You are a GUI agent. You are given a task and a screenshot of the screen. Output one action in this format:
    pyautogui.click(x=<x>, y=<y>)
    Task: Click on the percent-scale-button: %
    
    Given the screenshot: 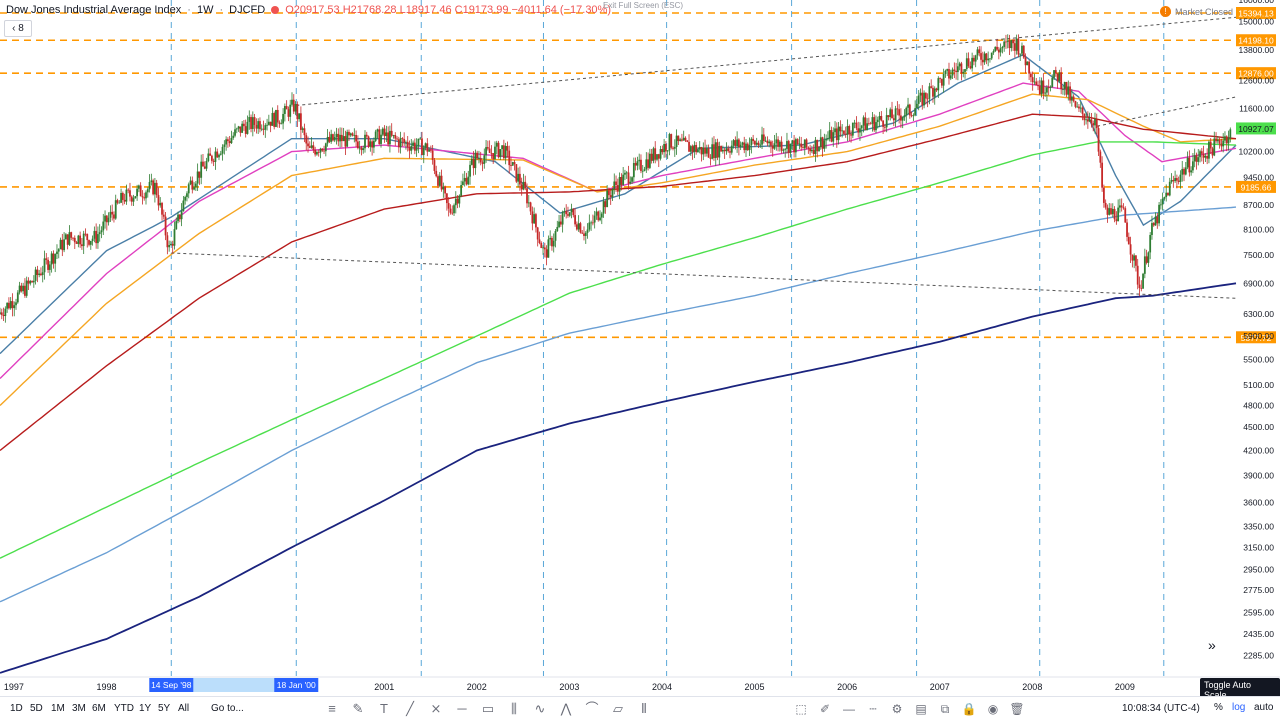 What is the action you would take?
    pyautogui.click(x=1218, y=707)
    